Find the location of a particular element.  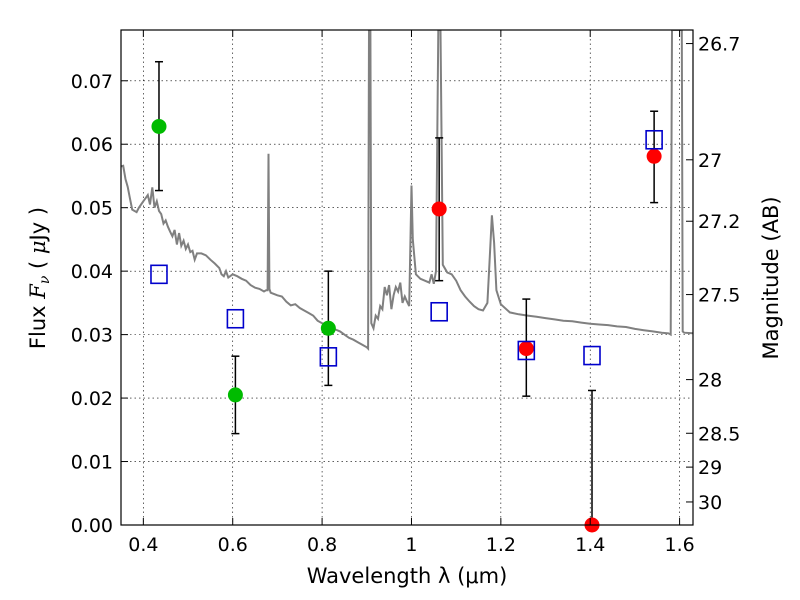

right-tick-label: 27.2 is located at coordinates (719, 222).